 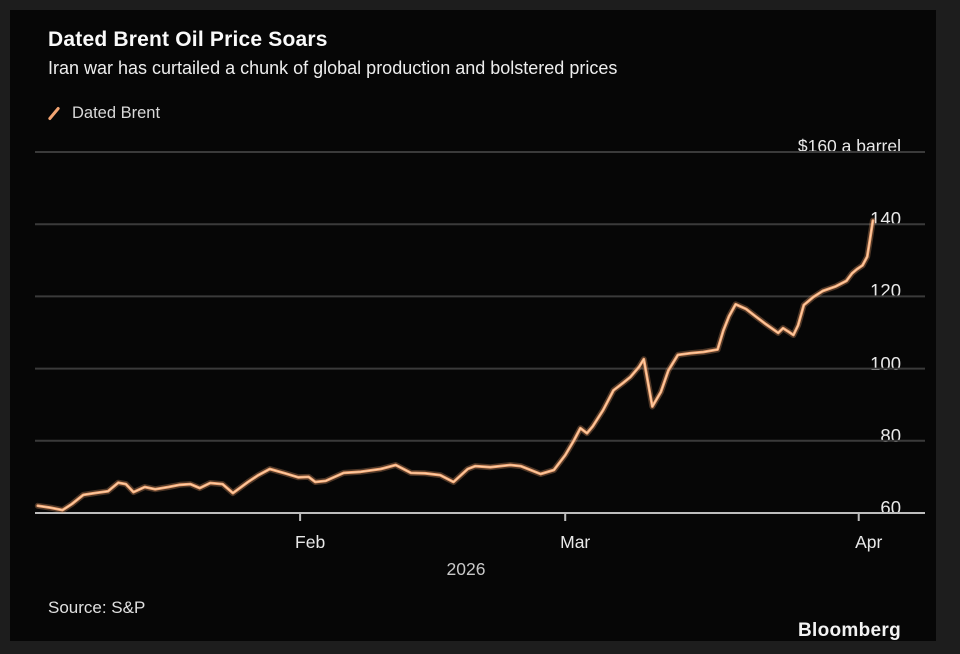 What do you see at coordinates (466, 569) in the screenshot?
I see `x-axis-year-label: 2026` at bounding box center [466, 569].